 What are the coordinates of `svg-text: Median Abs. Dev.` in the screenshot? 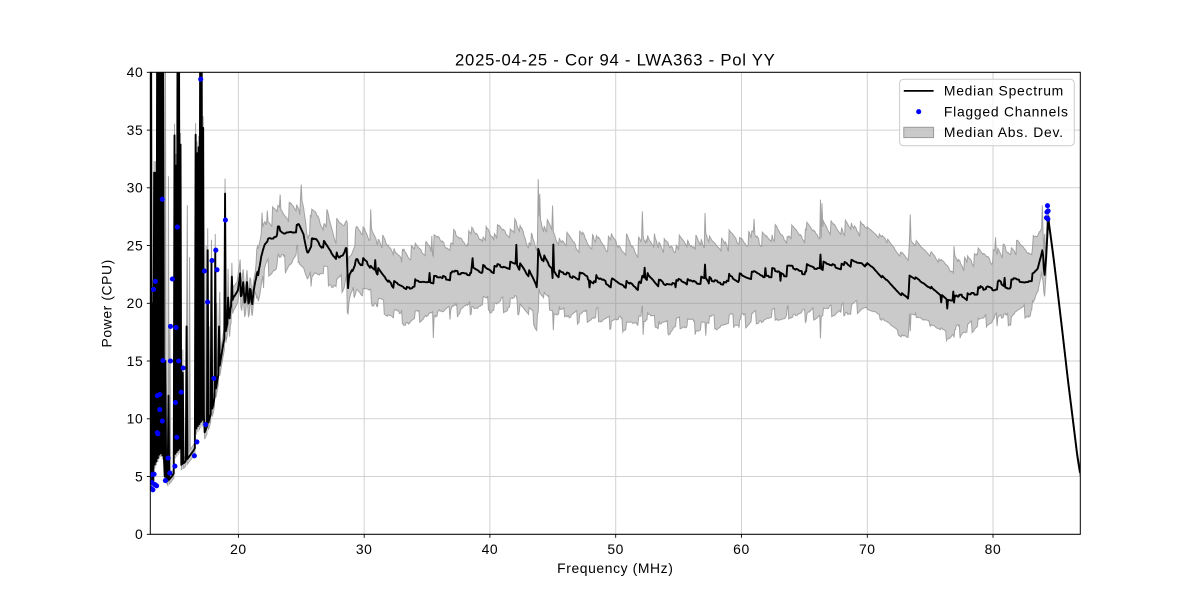 It's located at (1004, 132).